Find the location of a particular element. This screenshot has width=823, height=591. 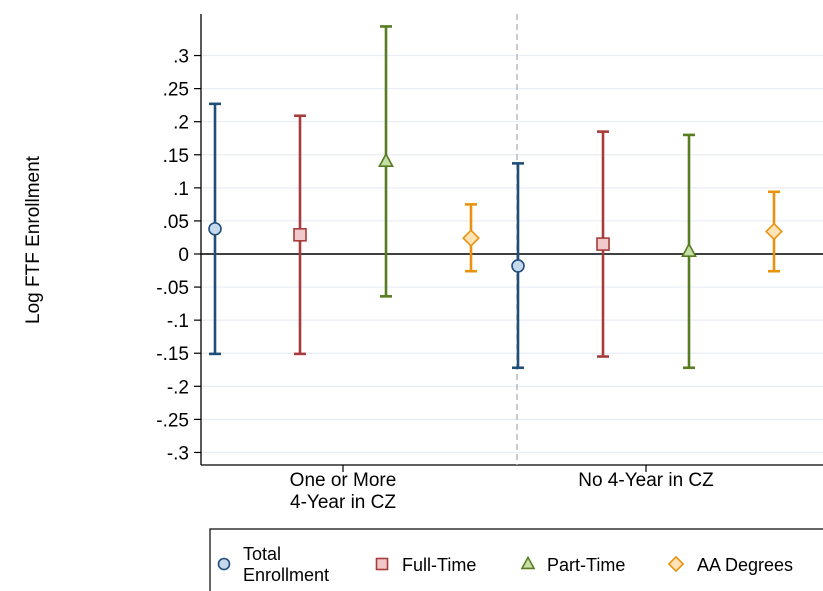

legend-marker-circle is located at coordinates (224, 564).